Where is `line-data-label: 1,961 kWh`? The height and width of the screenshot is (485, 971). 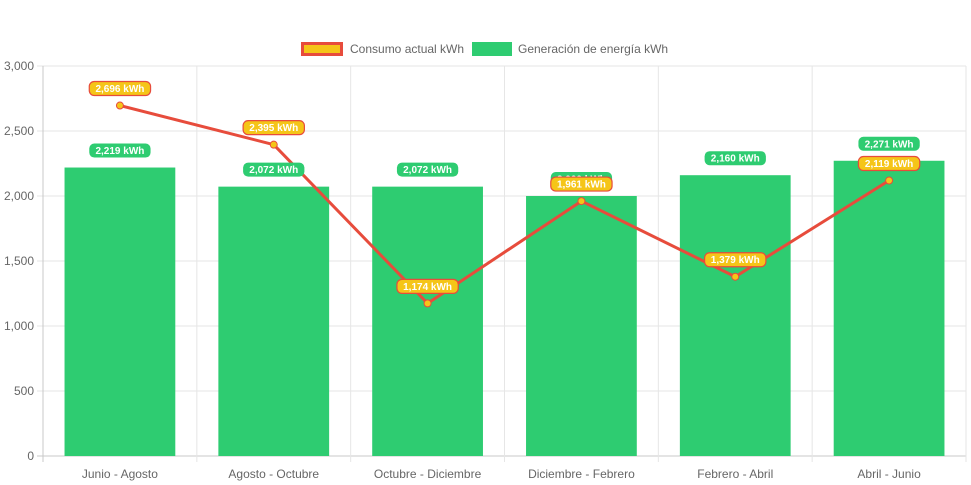 line-data-label: 1,961 kWh is located at coordinates (581, 185).